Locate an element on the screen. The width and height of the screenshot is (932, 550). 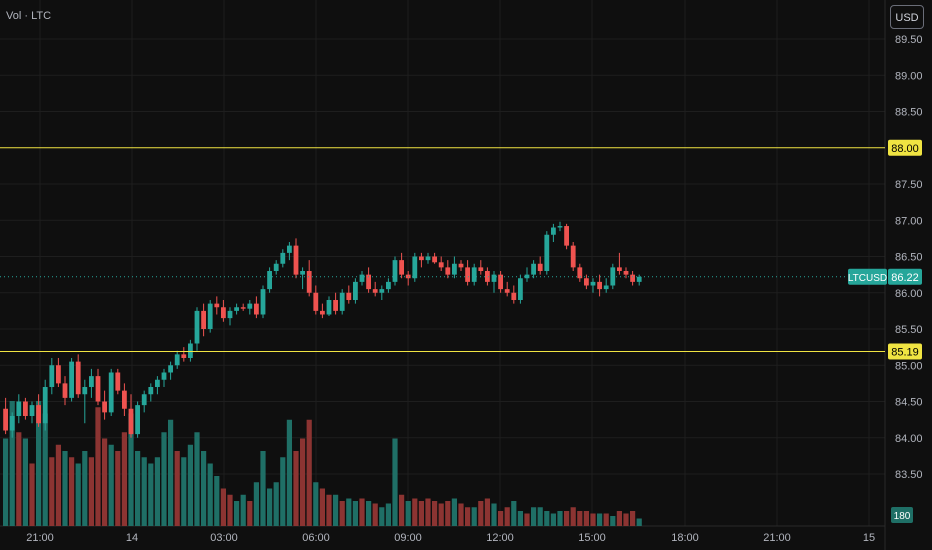
price-tick-label: 85.50 is located at coordinates (909, 330).